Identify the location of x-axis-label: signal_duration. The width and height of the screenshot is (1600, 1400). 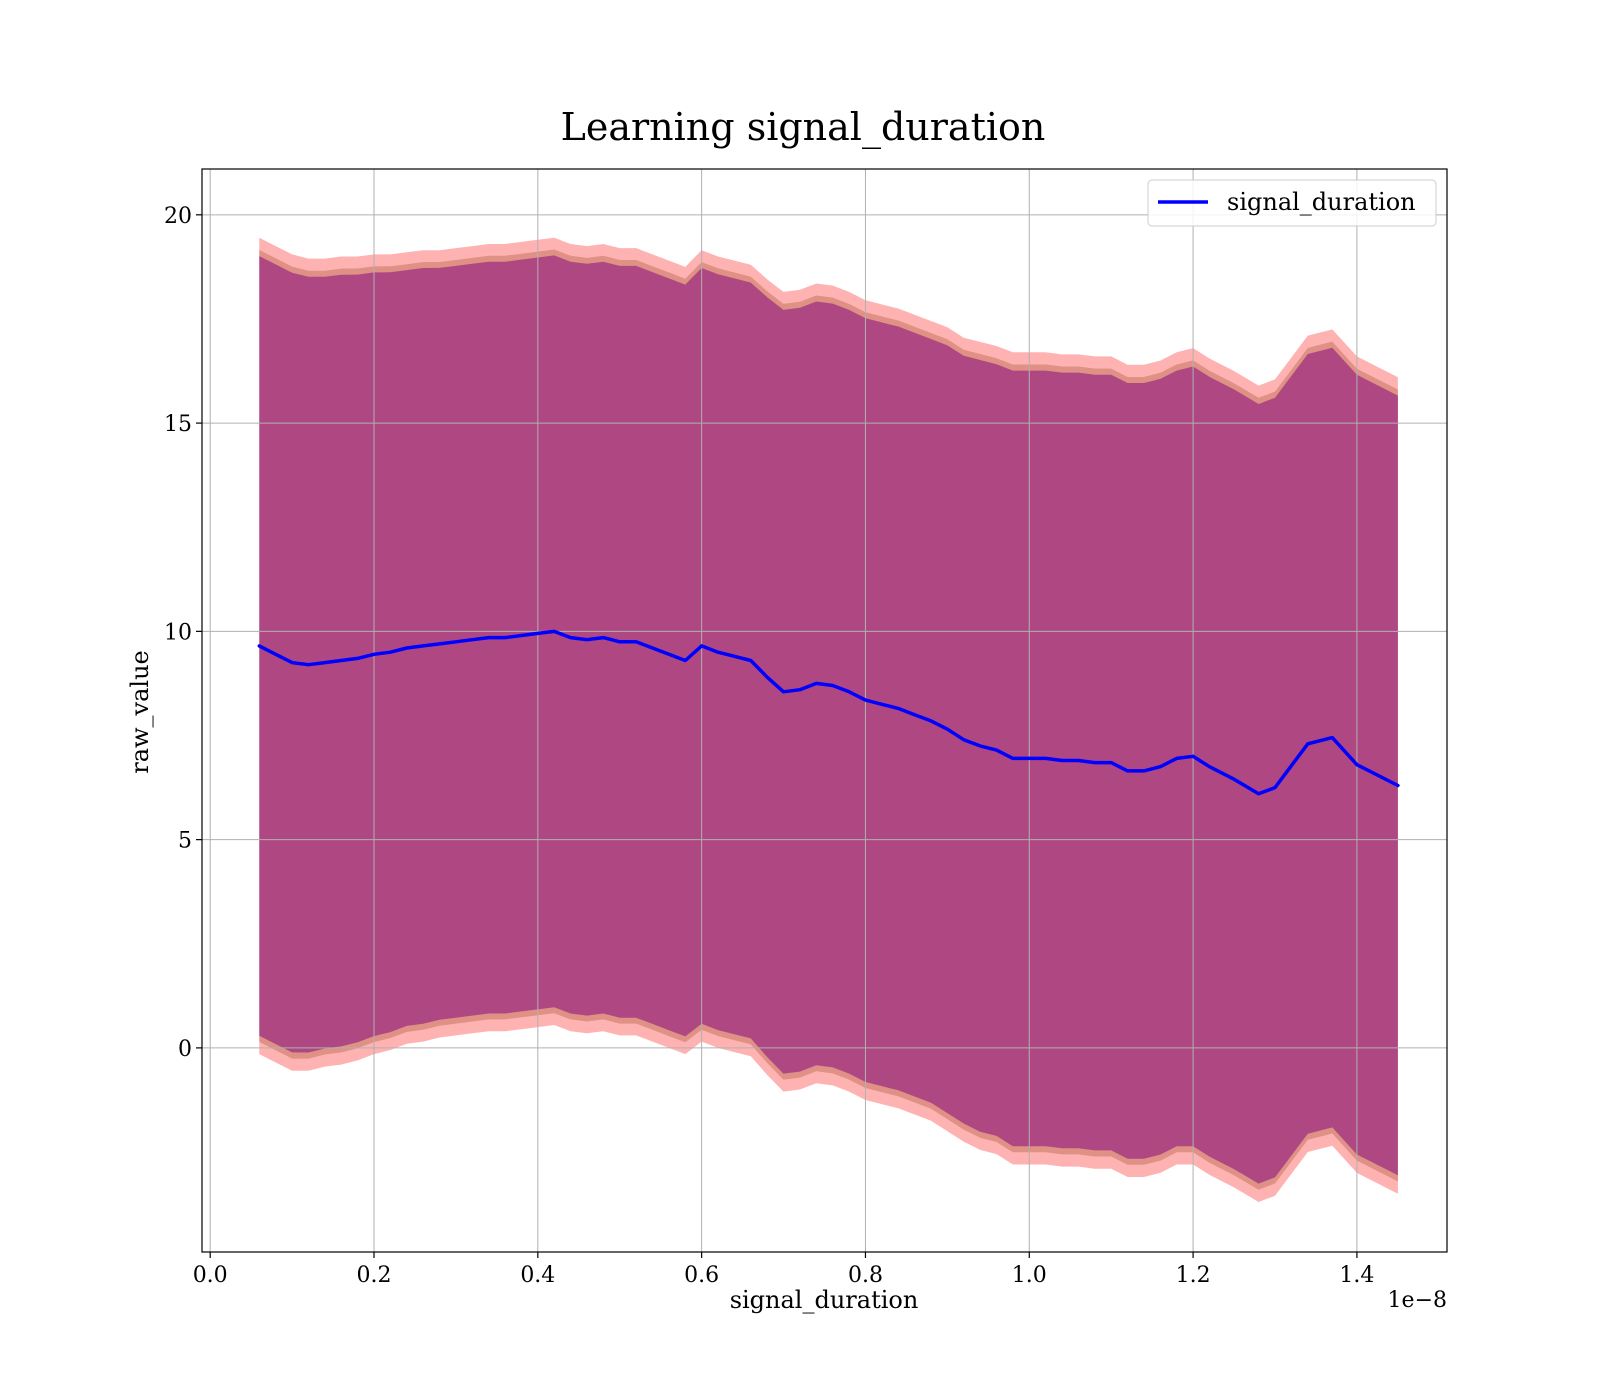
(824, 1300).